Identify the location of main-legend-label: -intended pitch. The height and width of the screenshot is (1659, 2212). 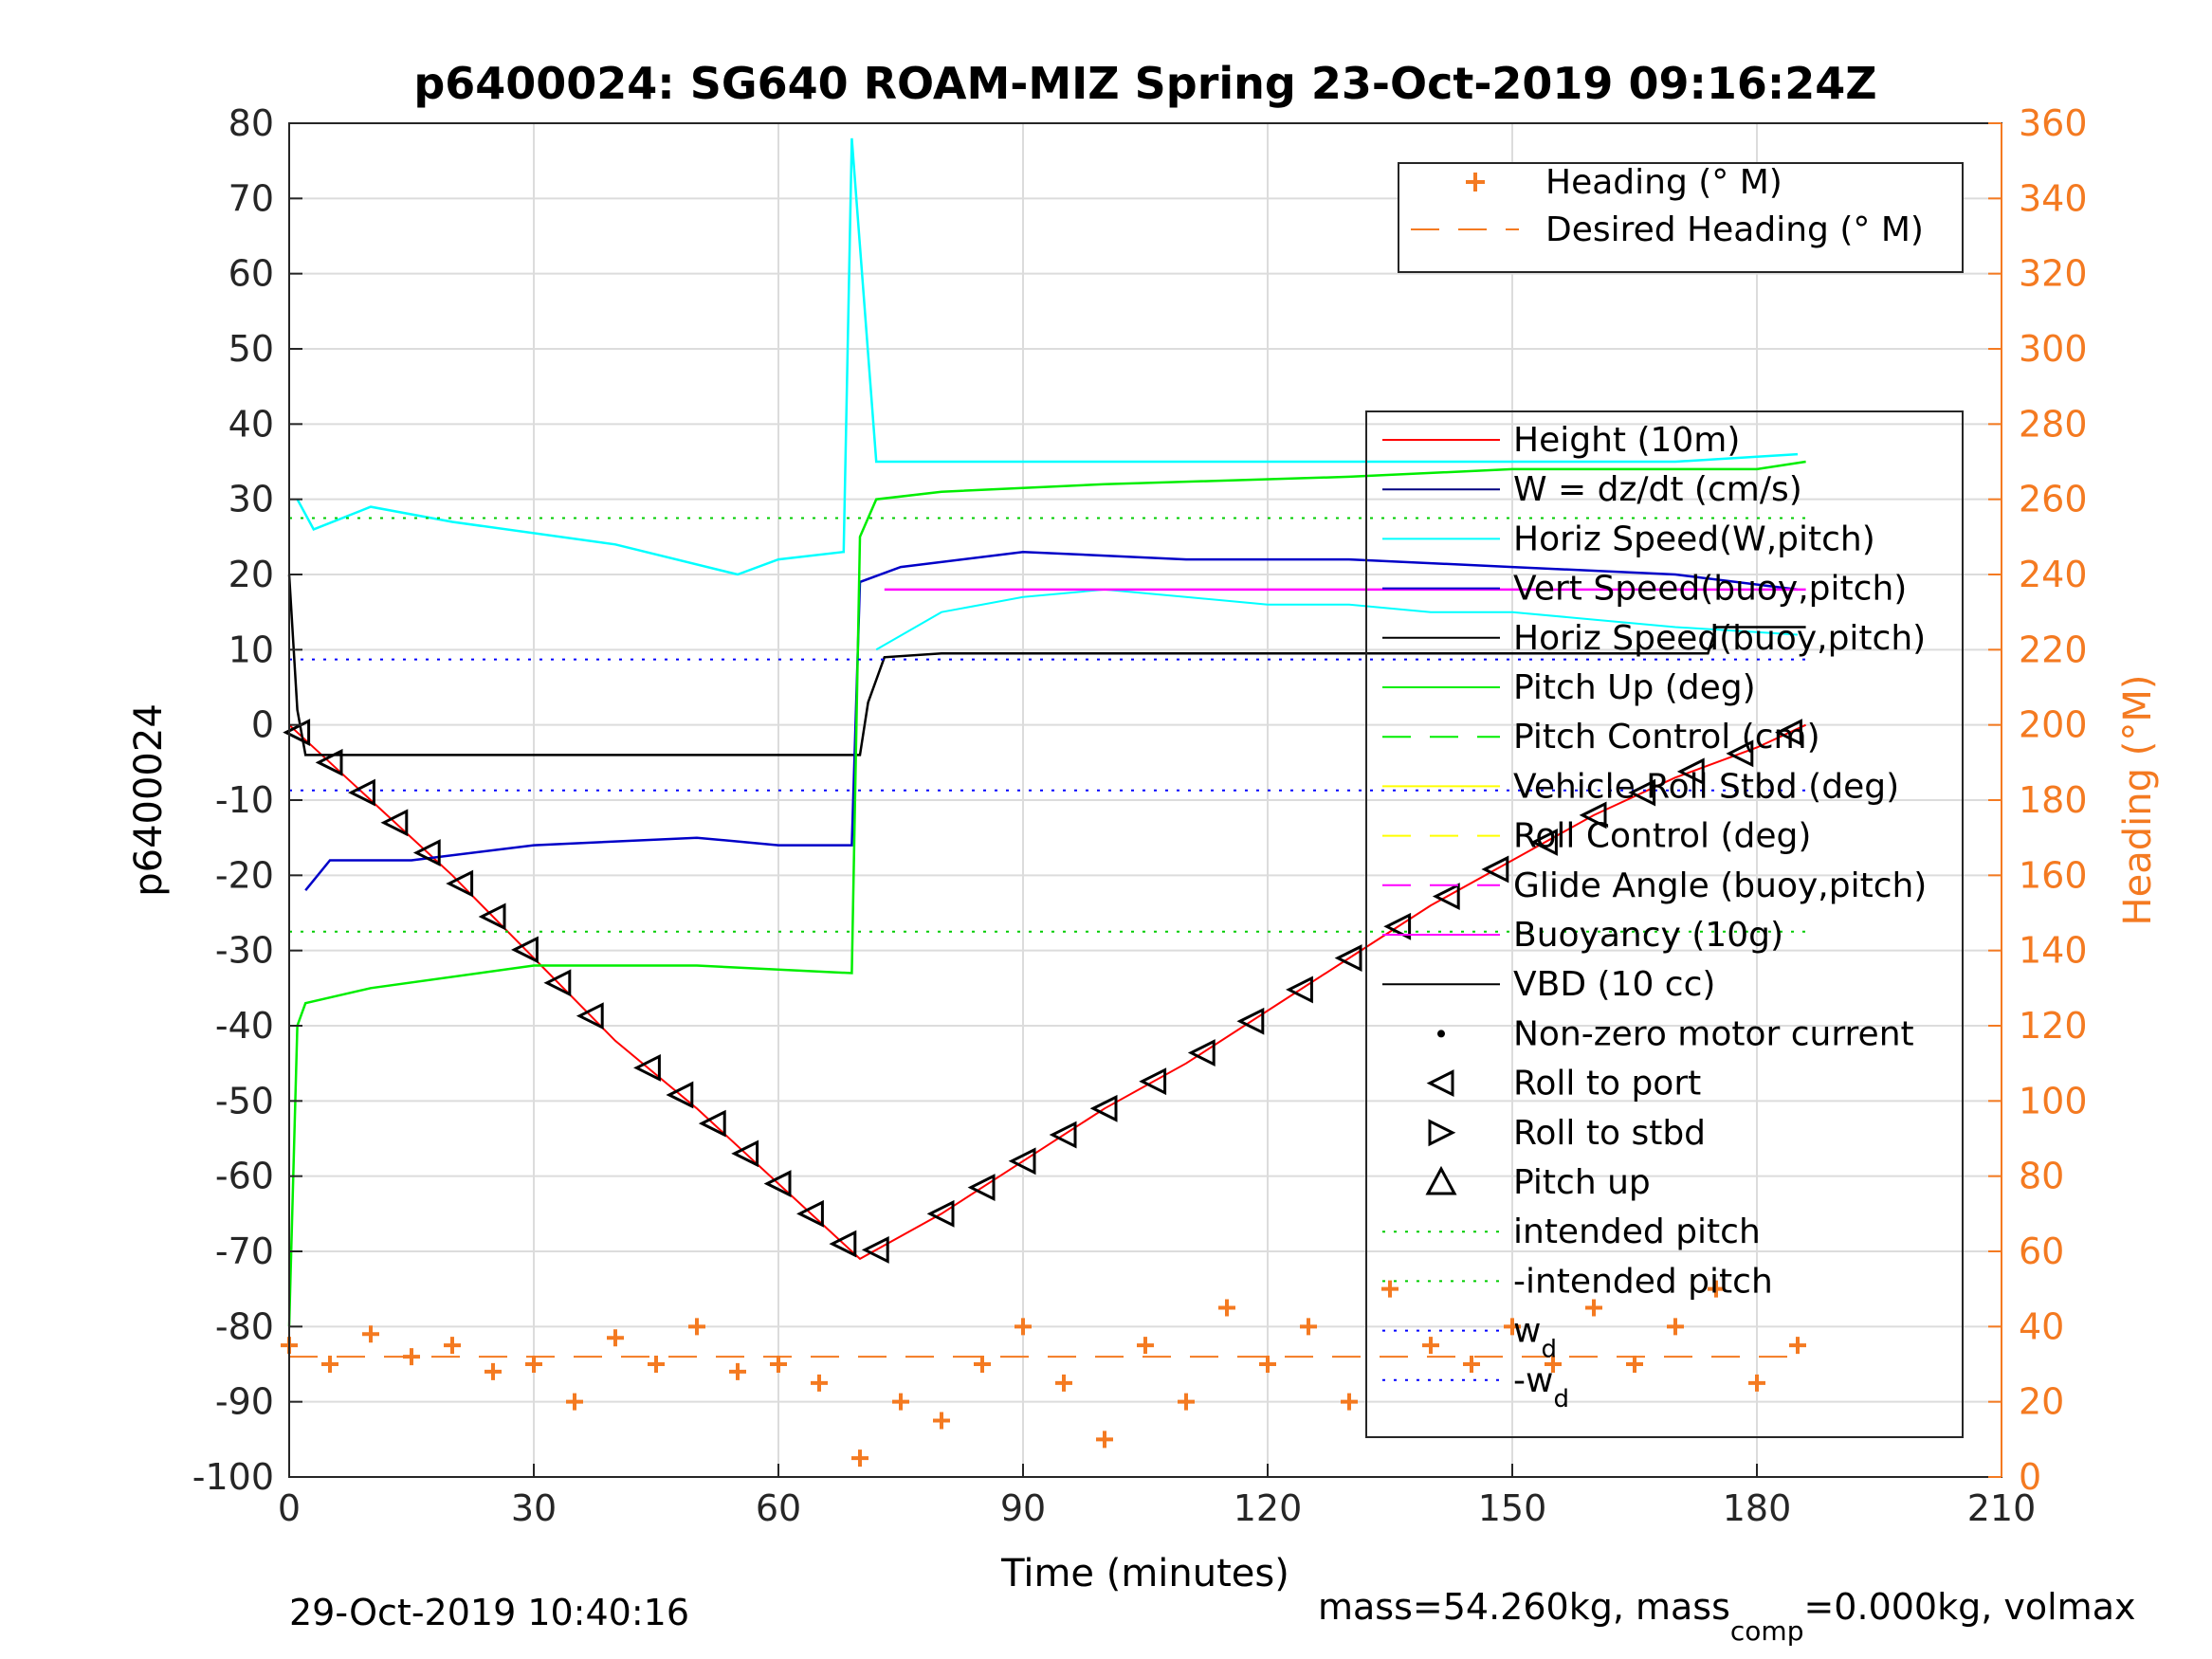
(1643, 1281).